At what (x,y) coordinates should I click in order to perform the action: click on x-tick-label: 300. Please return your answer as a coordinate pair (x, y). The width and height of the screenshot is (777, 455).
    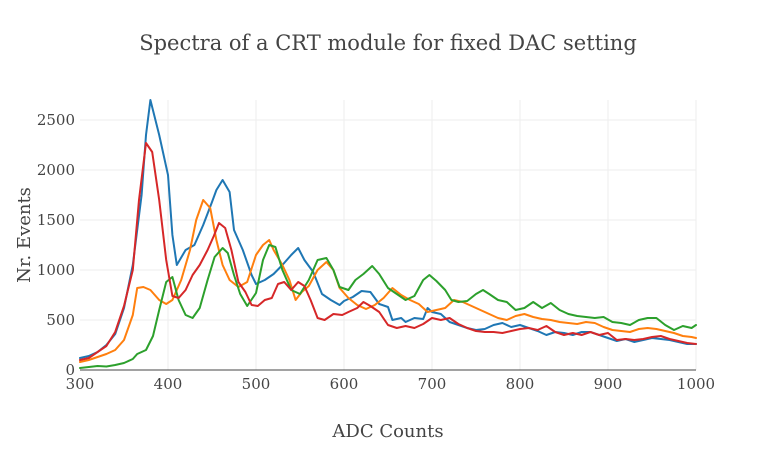
    Looking at the image, I should click on (80, 384).